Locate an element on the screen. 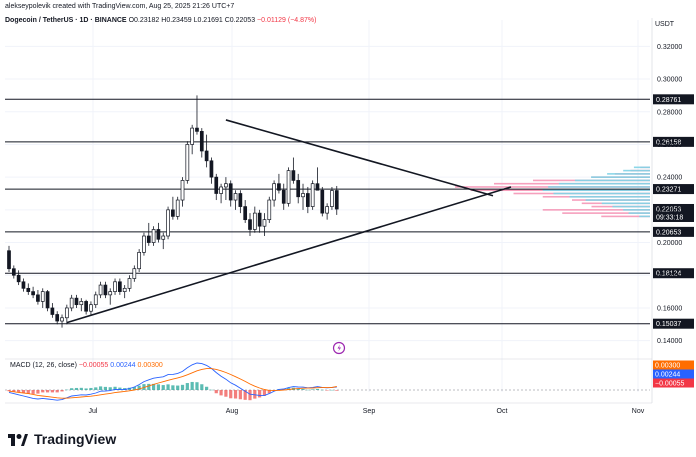 The image size is (696, 457). macd-histogram-value: −0.00055 is located at coordinates (93, 365).